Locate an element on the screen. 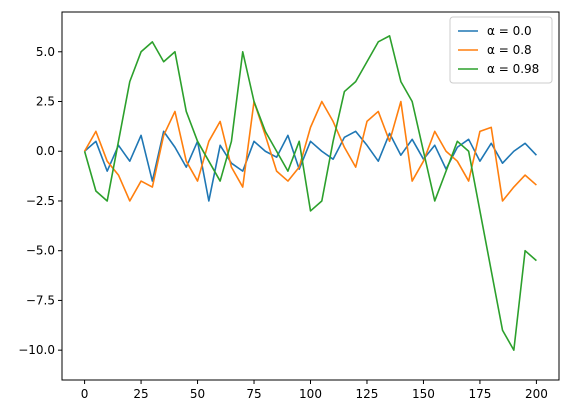 This screenshot has height=413, width=568. x-tick-label: 175 is located at coordinates (479, 394).